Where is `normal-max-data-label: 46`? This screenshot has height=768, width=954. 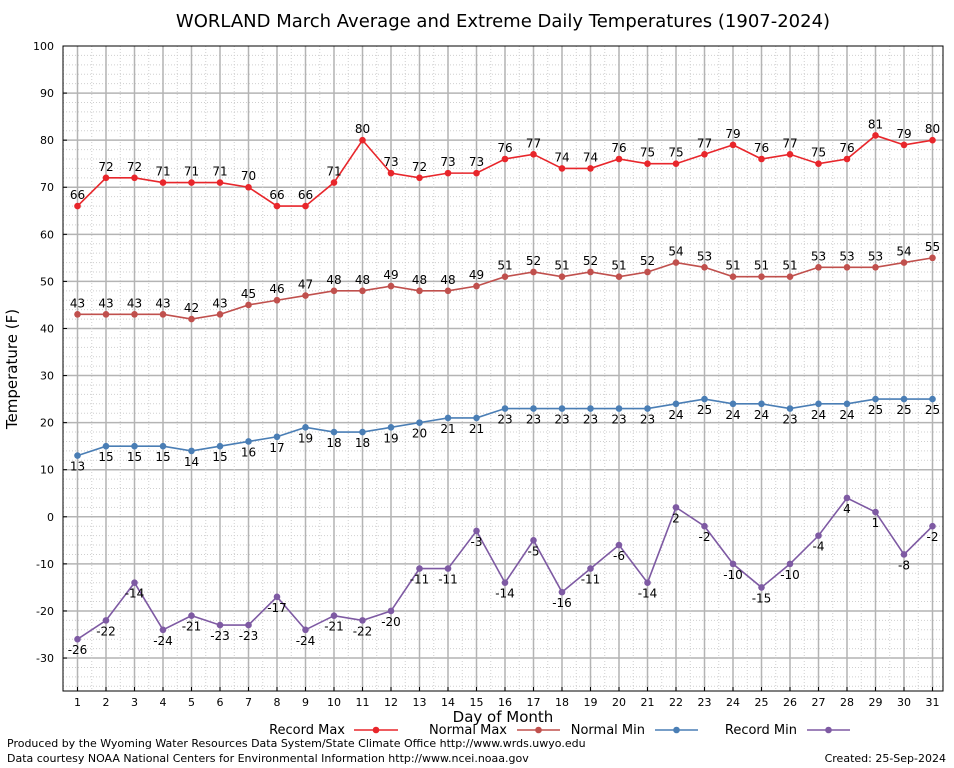
normal-max-data-label: 46 is located at coordinates (276, 289).